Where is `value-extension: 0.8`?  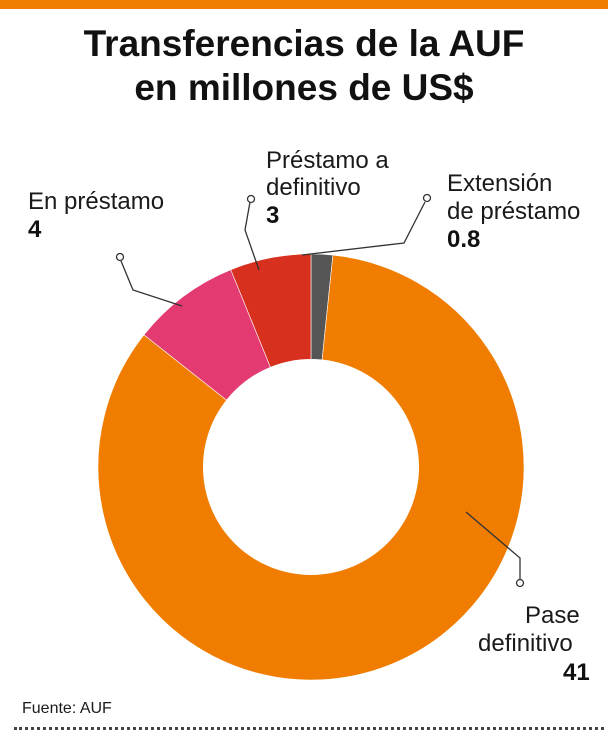 value-extension: 0.8 is located at coordinates (463, 239).